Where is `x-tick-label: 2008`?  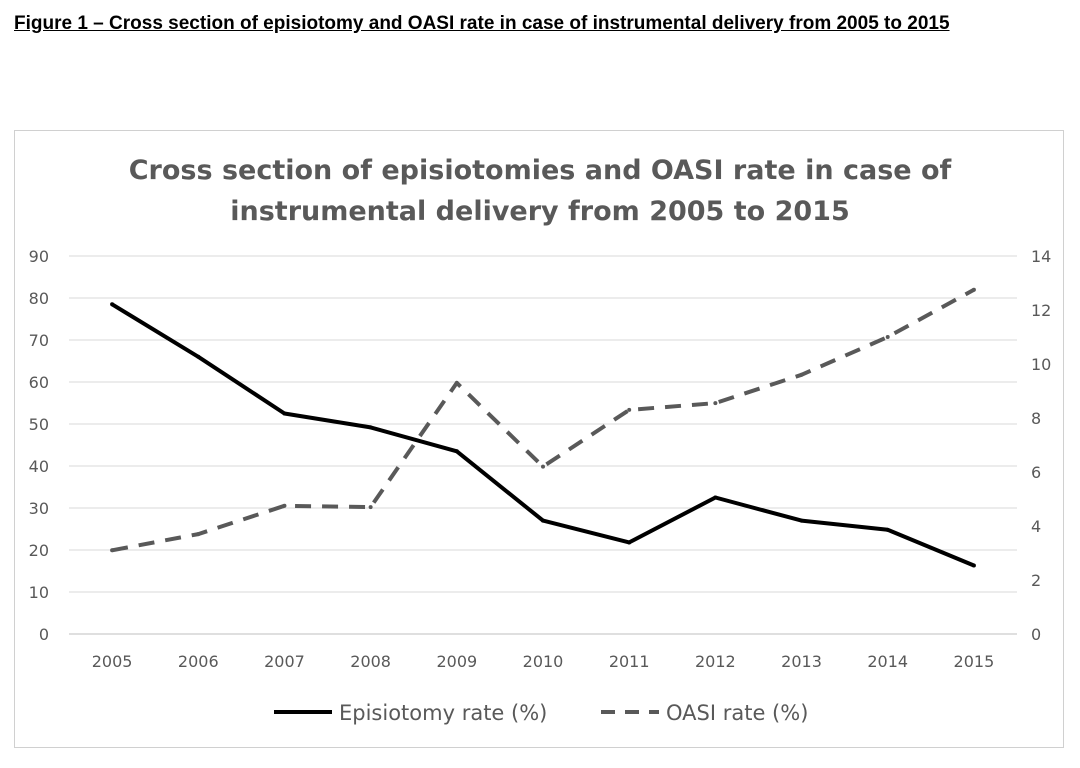
x-tick-label: 2008 is located at coordinates (370, 661).